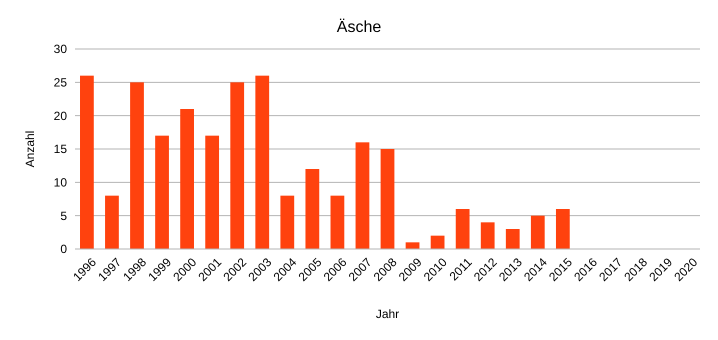  What do you see at coordinates (64, 215) in the screenshot?
I see `y-tick-label: 5` at bounding box center [64, 215].